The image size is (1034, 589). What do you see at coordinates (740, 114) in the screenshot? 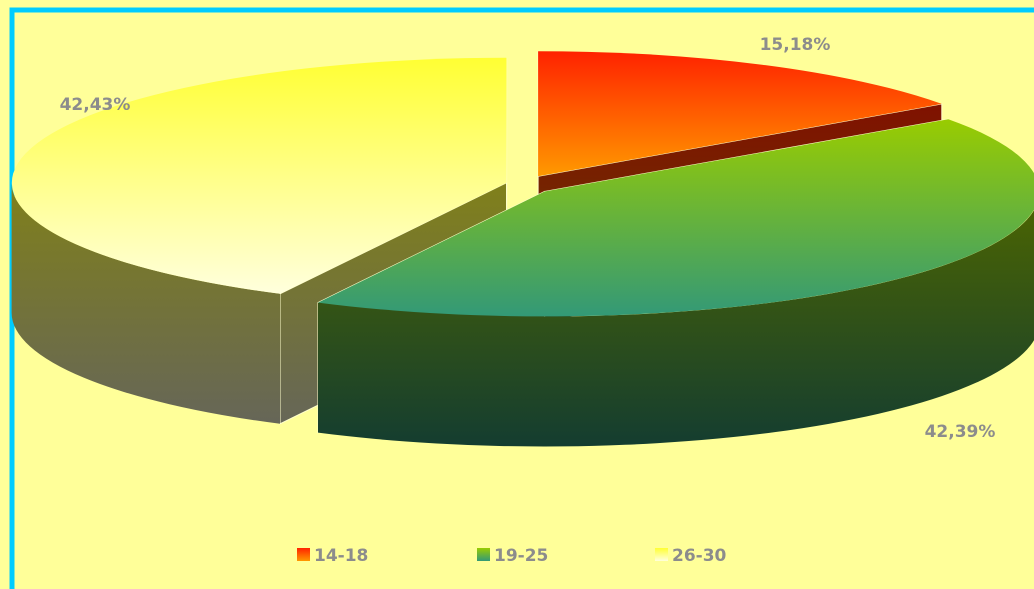
I see `slice-top` at bounding box center [740, 114].